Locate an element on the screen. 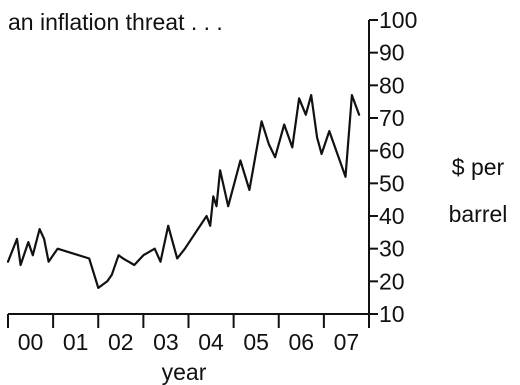  x-tick-label: 07 is located at coordinates (347, 342).